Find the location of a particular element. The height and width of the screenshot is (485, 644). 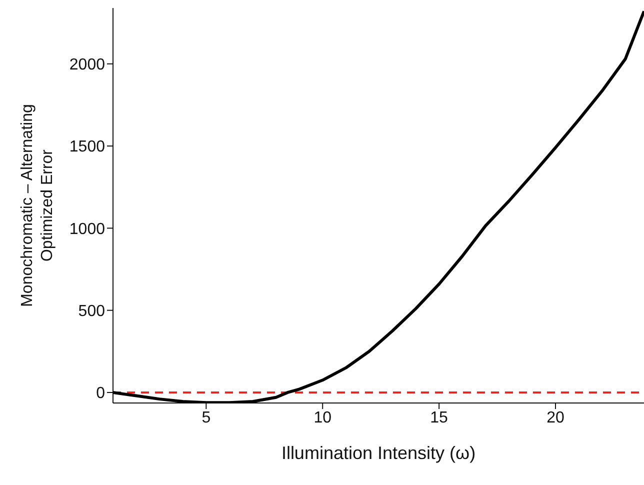

x-tick-label: 15 is located at coordinates (439, 417).